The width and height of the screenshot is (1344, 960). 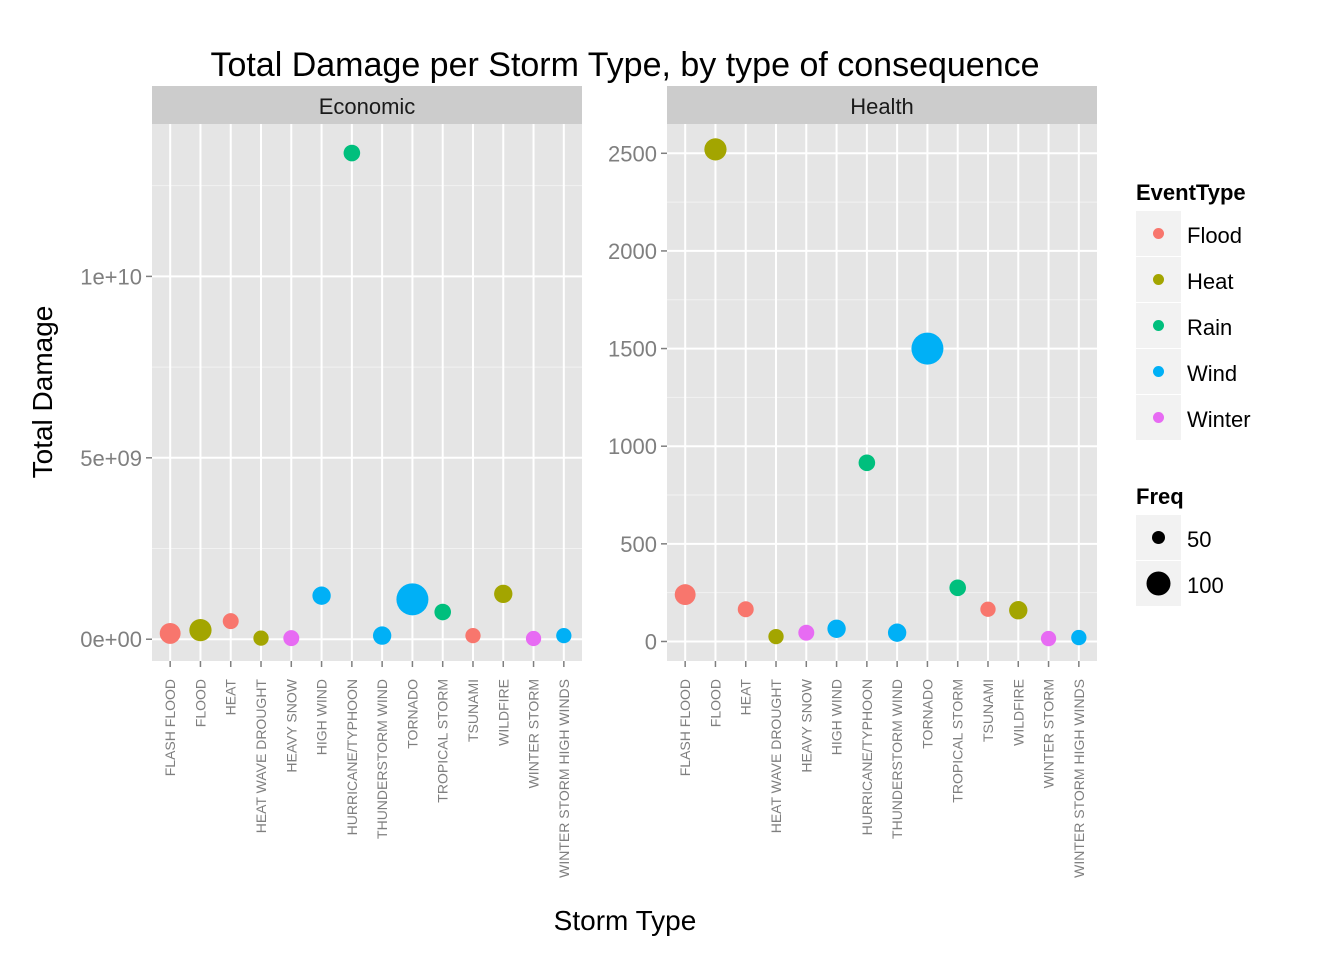 I want to click on facet-strip-label: Economic, so click(x=367, y=106).